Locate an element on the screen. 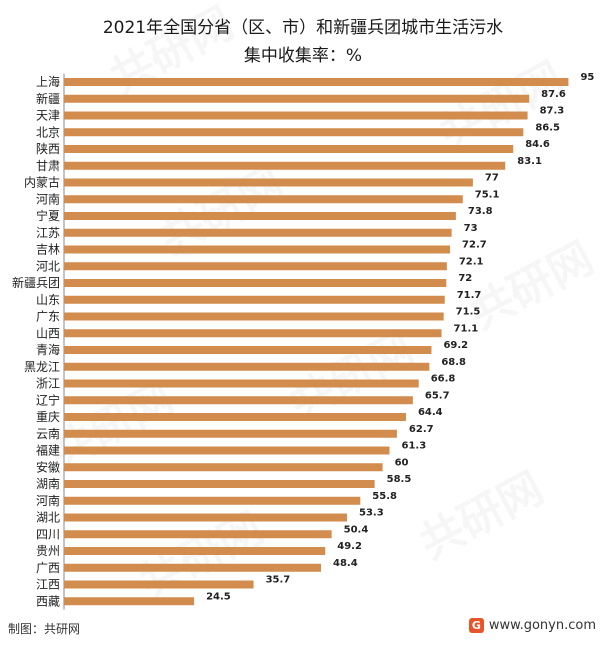 This screenshot has width=606, height=645. source-website: G www.gonyn.com is located at coordinates (532, 625).